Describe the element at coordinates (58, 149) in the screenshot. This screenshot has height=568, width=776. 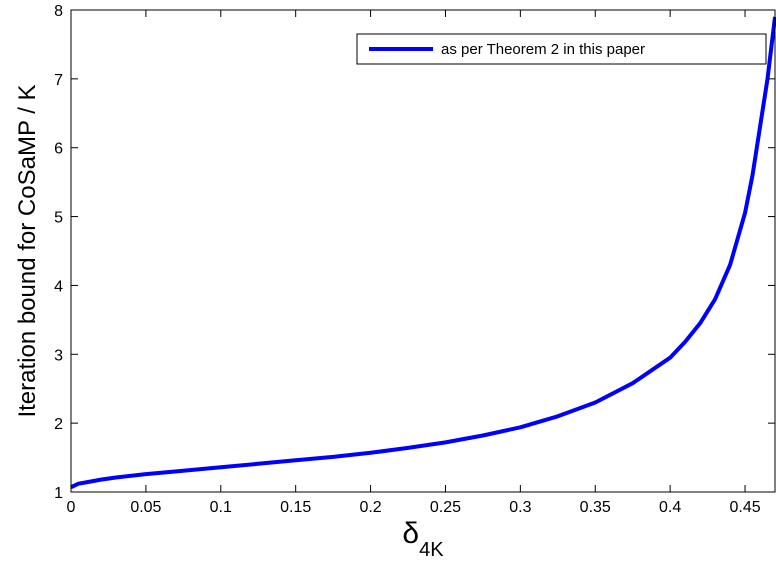
I see `y-tick-label: 6` at that location.